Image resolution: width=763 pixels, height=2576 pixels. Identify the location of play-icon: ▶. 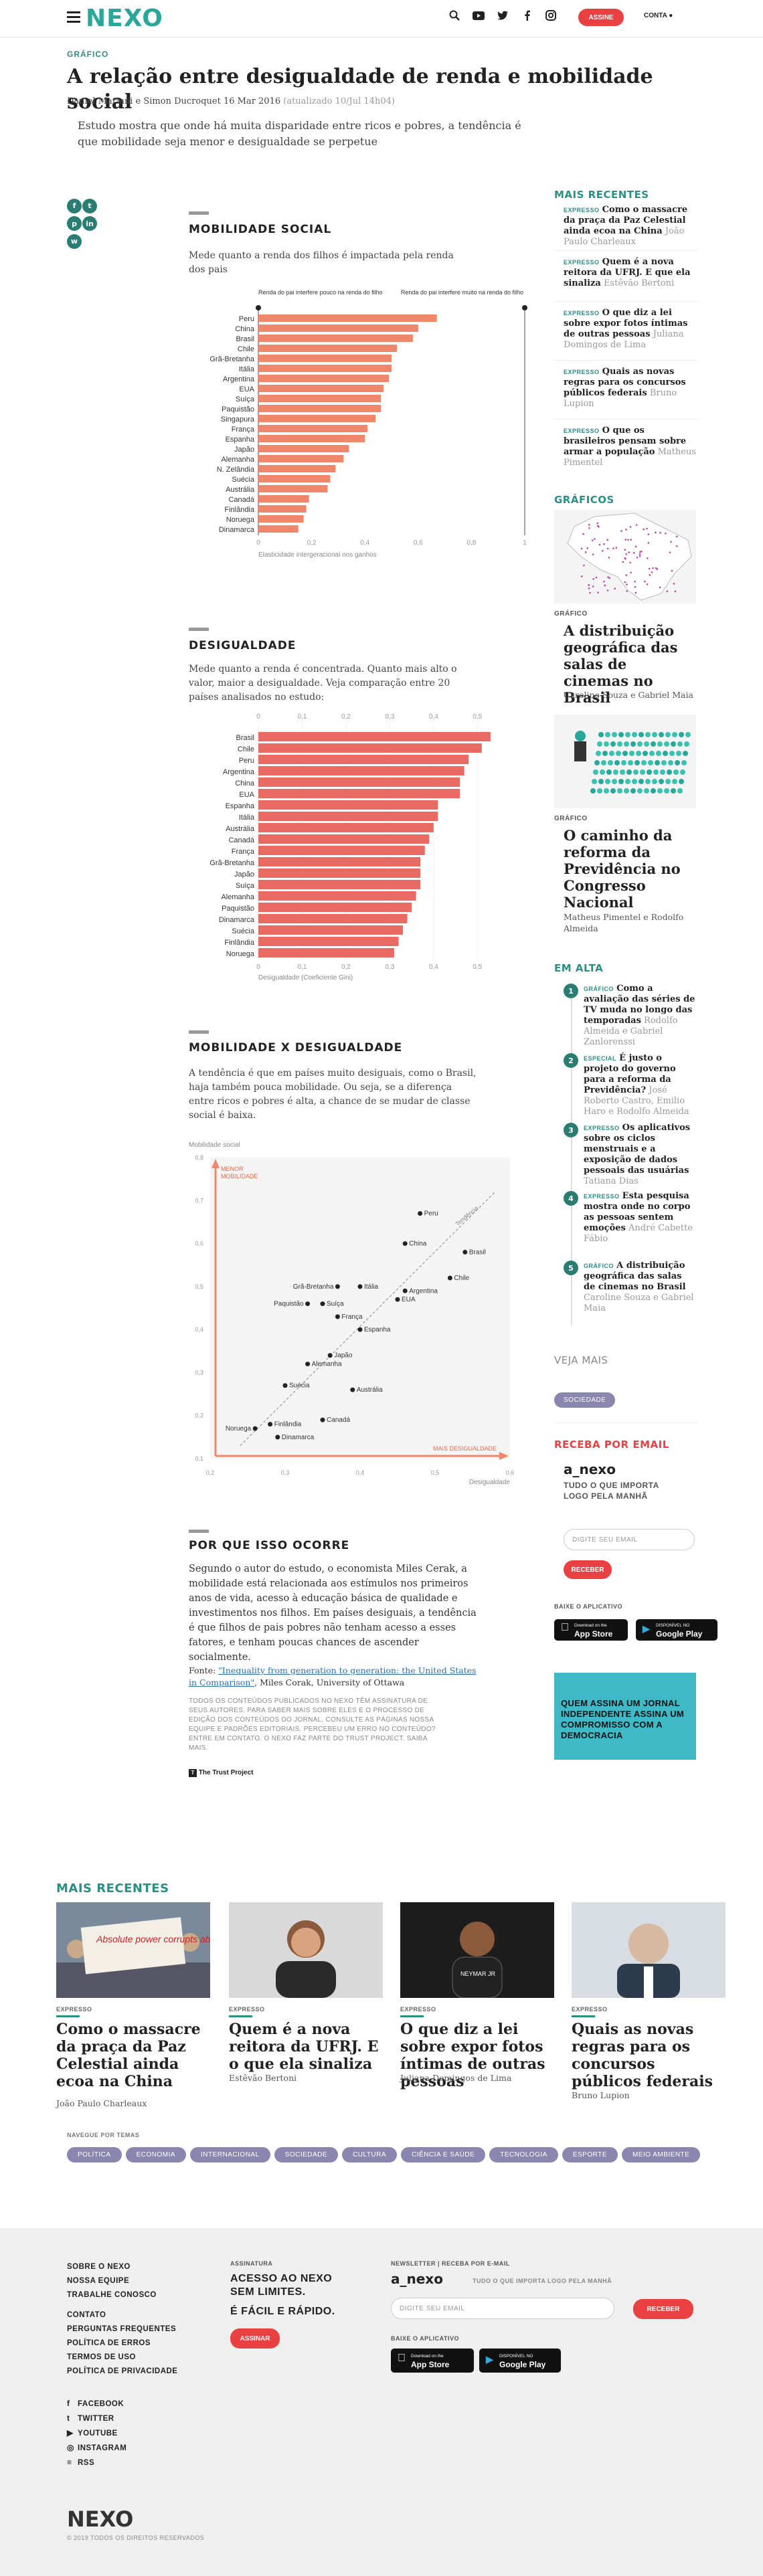
(646, 1629).